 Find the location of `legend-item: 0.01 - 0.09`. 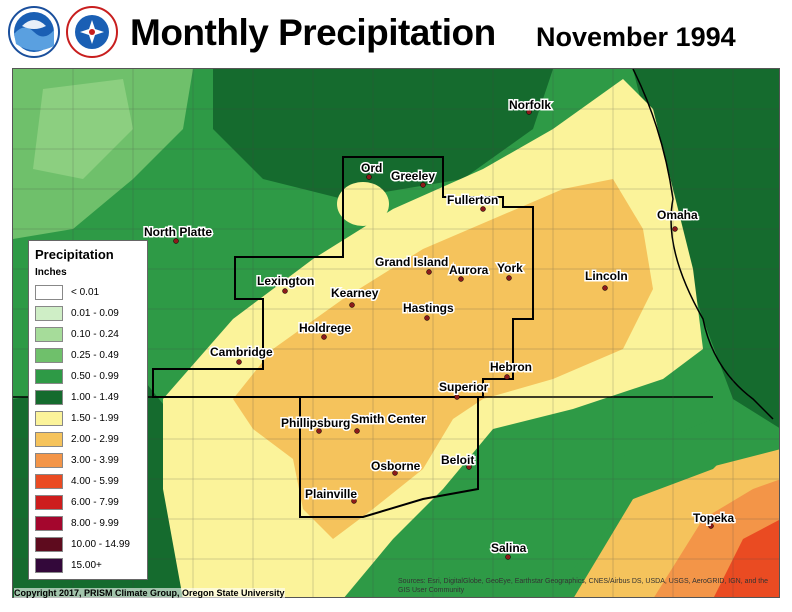

legend-item: 0.01 - 0.09 is located at coordinates (90, 314).